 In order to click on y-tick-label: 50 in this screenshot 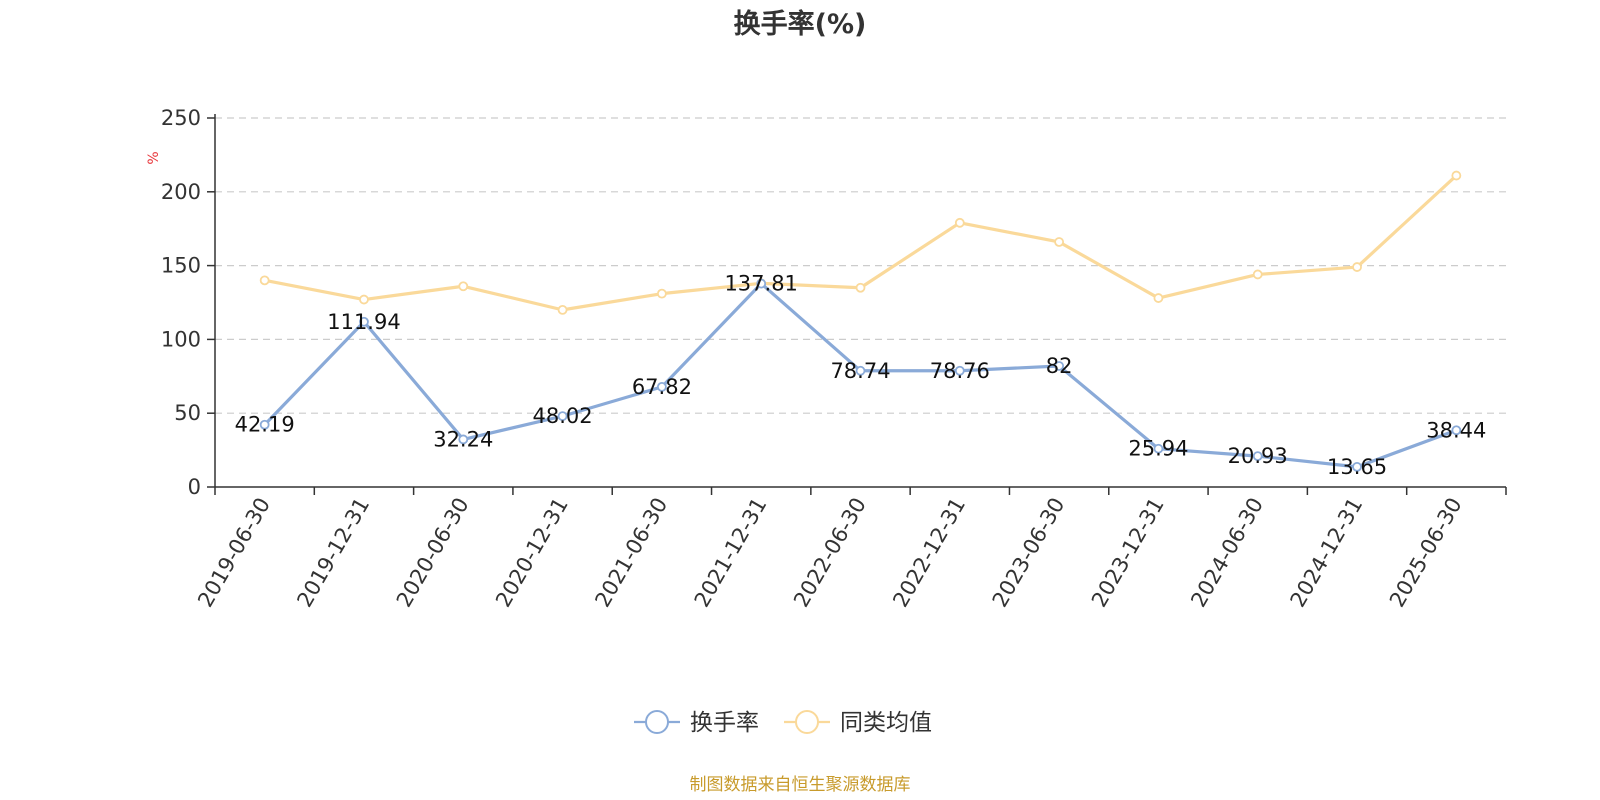, I will do `click(187, 413)`.